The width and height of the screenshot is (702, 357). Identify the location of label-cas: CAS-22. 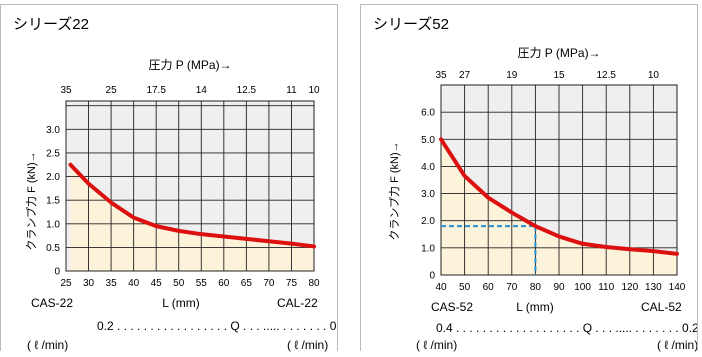
(52, 303).